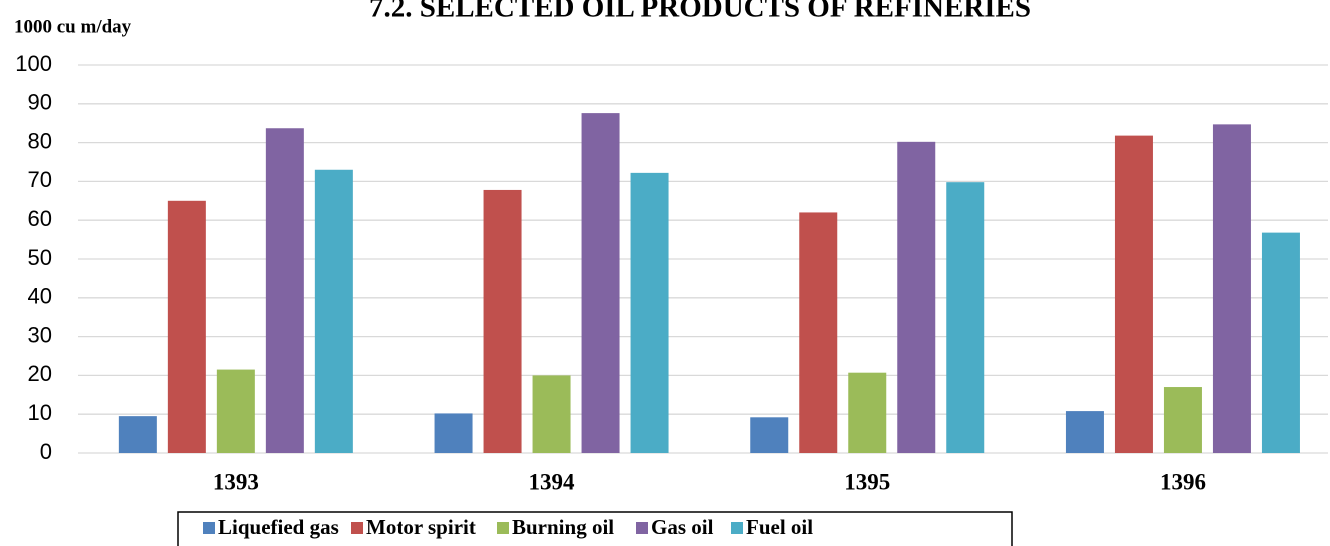 This screenshot has height=546, width=1330. Describe the element at coordinates (682, 527) in the screenshot. I see `legend-label: Gas oil` at that location.